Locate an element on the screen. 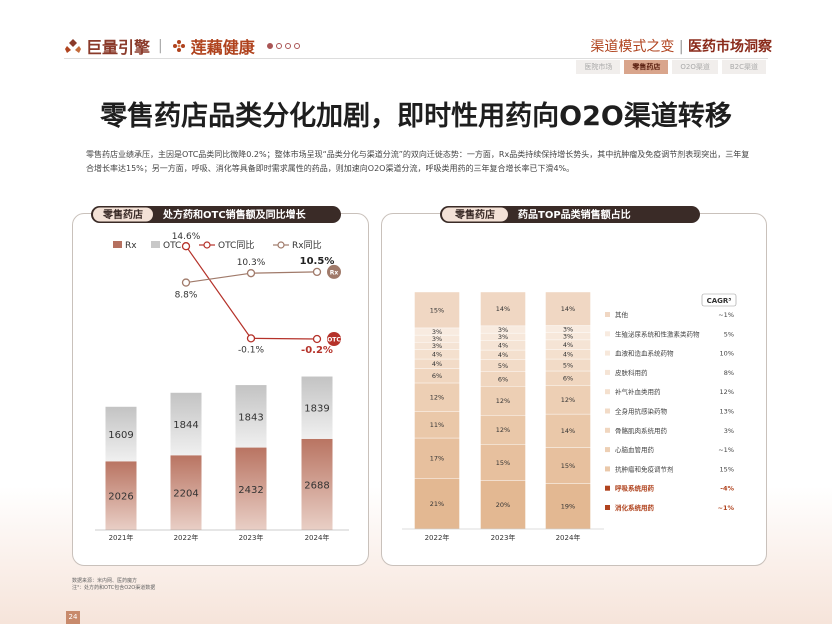 The image size is (832, 624). legend-label-10: 其他 is located at coordinates (622, 314).